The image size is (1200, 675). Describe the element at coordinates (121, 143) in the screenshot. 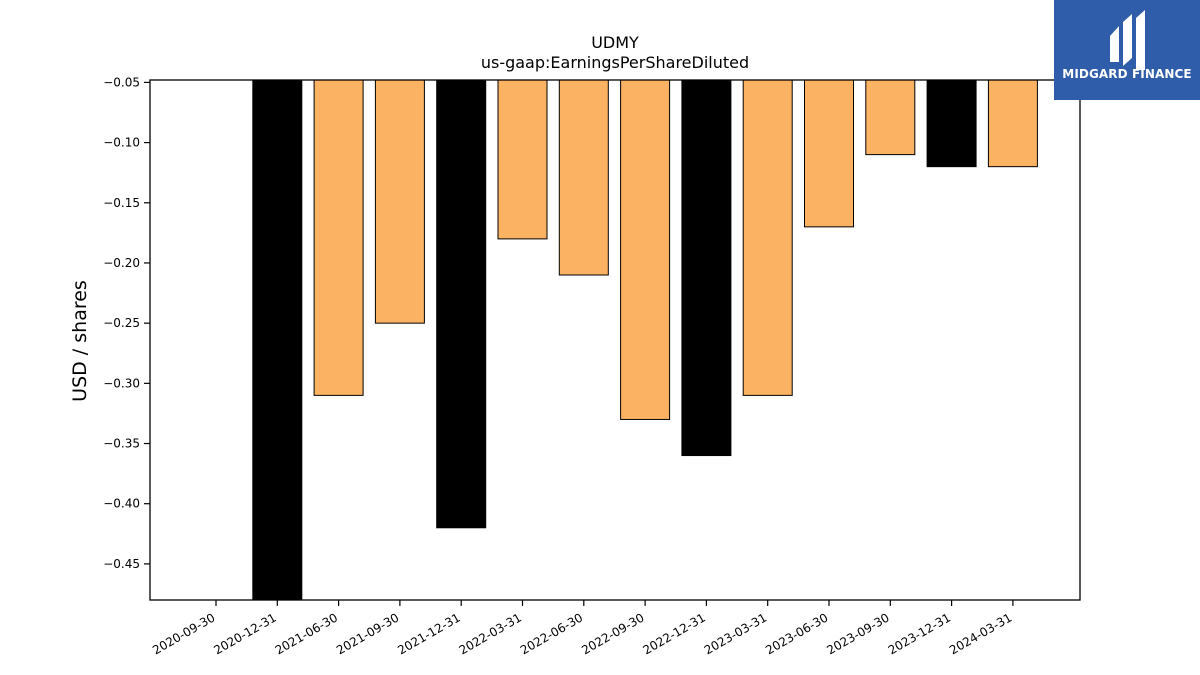

I see `y-tick-label: −0.10` at that location.